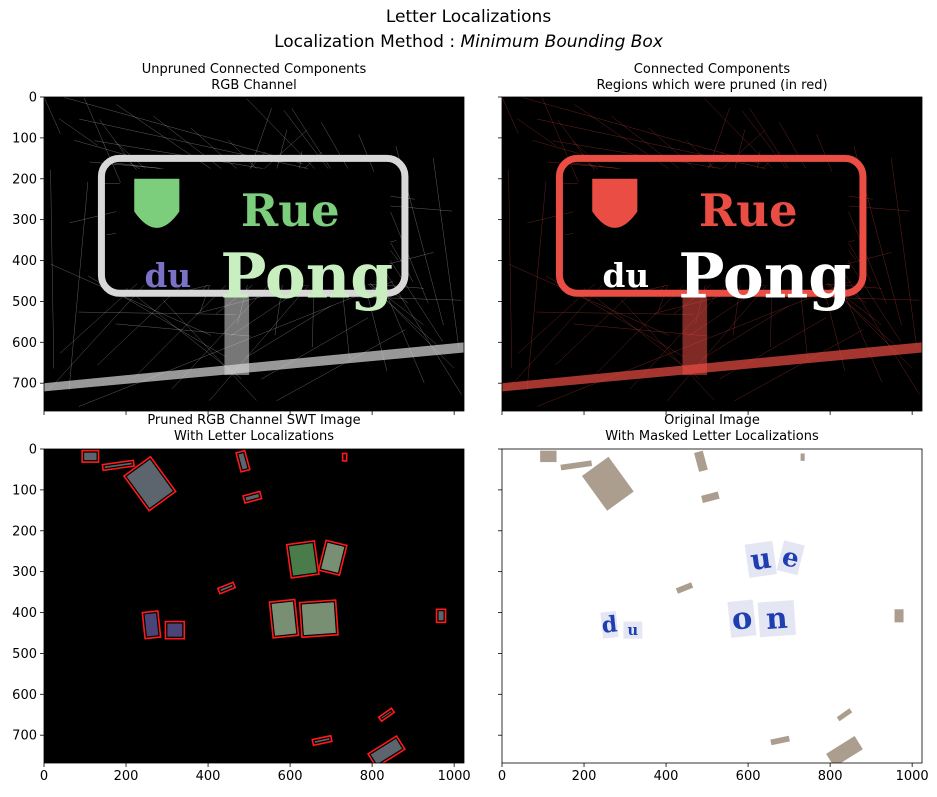  I want to click on letter-box-7: e, so click(790, 558).